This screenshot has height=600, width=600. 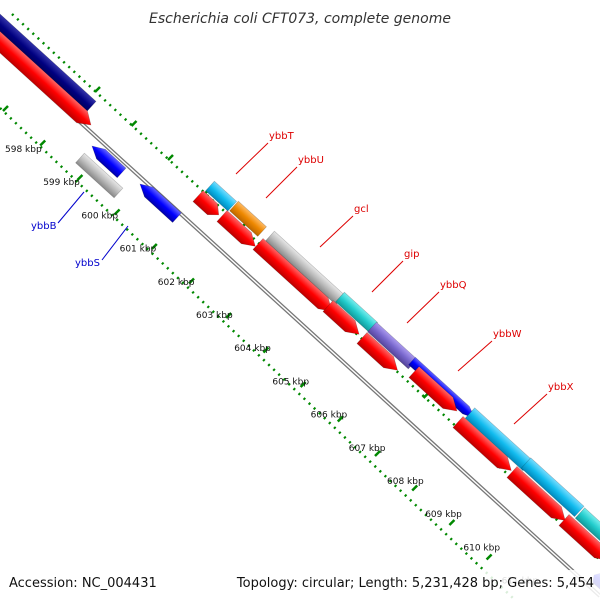 What do you see at coordinates (507, 334) in the screenshot?
I see `gene-label-text: ybbW` at bounding box center [507, 334].